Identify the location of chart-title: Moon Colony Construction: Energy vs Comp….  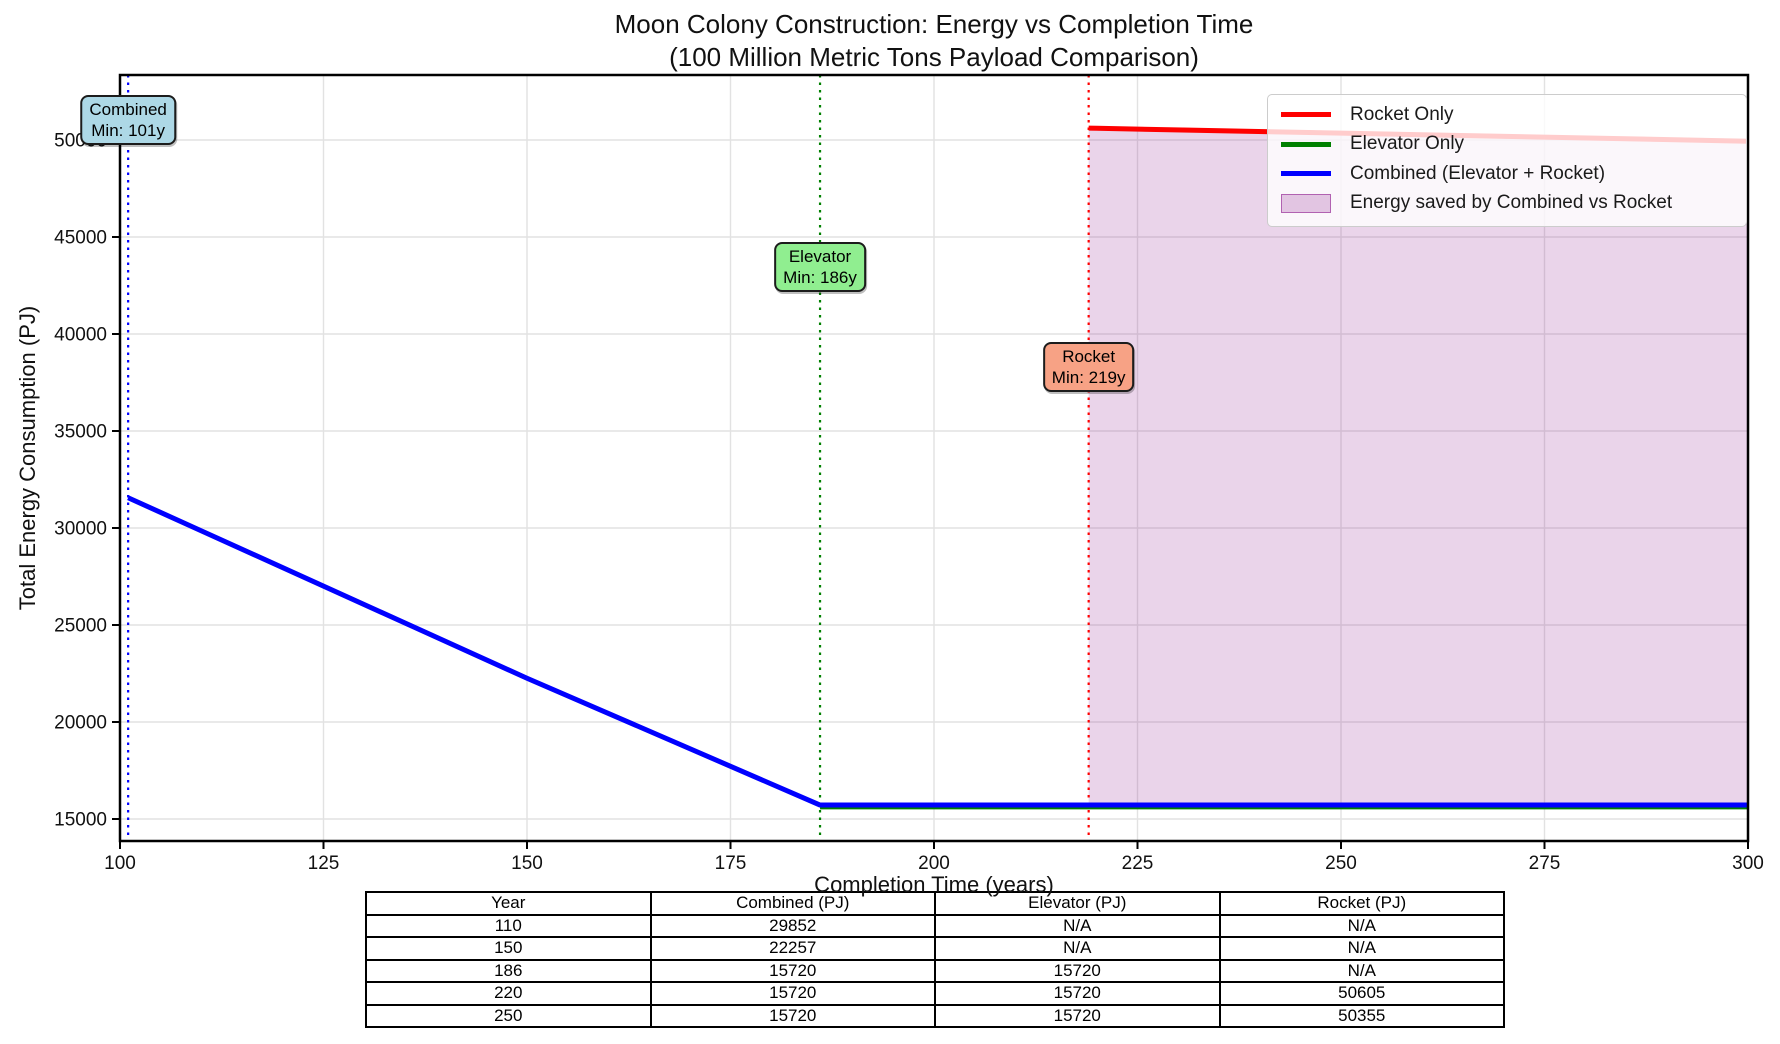
(934, 24).